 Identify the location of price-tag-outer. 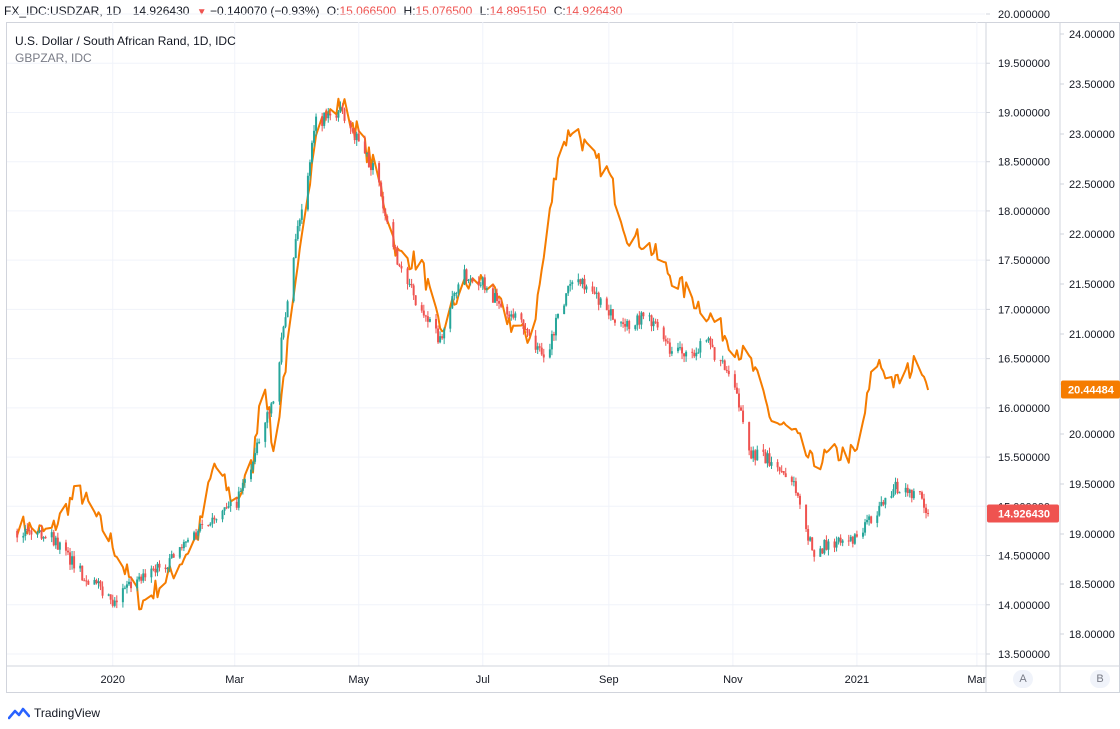
(1090, 389).